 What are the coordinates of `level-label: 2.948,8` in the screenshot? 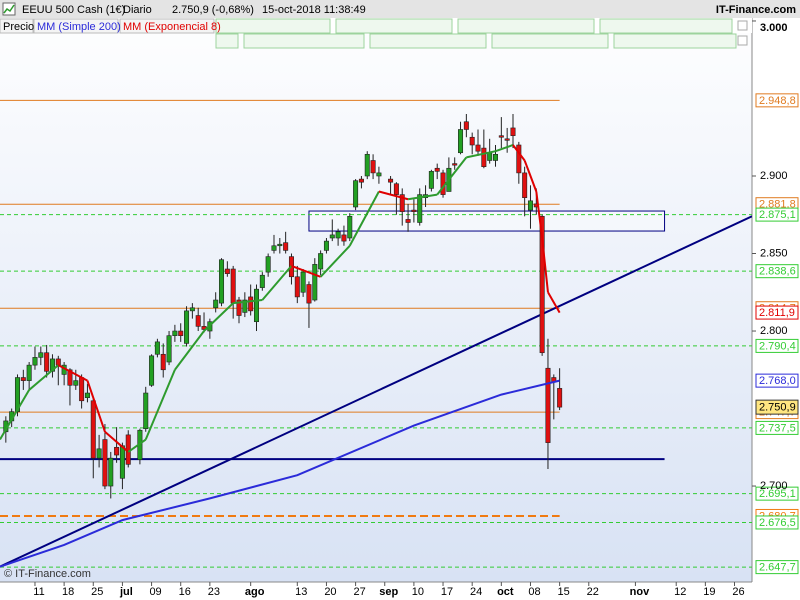 It's located at (777, 101).